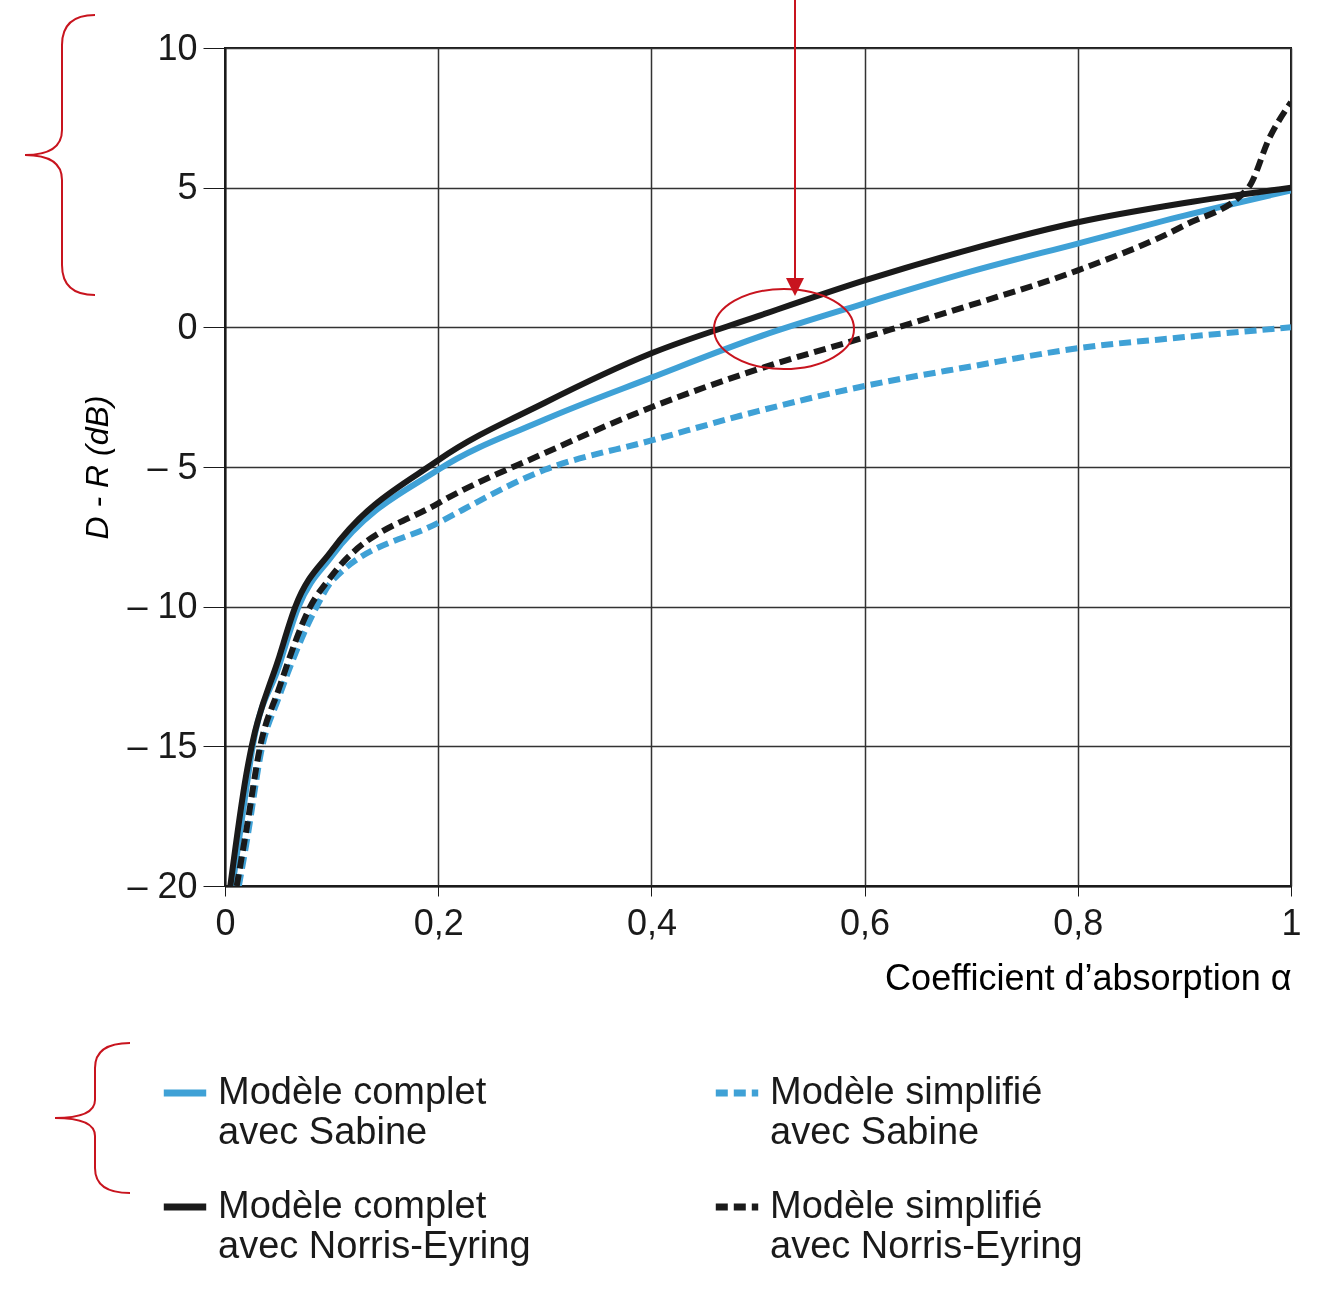 The image size is (1327, 1306). Describe the element at coordinates (651, 922) in the screenshot. I see `x-tick-label: 0,4` at that location.